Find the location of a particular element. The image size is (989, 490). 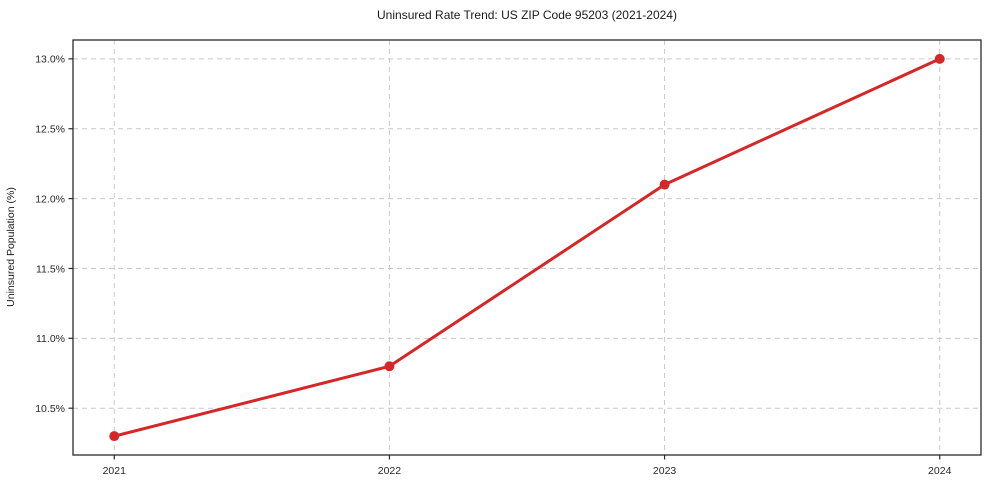

y-tick-label: 12.0% is located at coordinates (50, 199).